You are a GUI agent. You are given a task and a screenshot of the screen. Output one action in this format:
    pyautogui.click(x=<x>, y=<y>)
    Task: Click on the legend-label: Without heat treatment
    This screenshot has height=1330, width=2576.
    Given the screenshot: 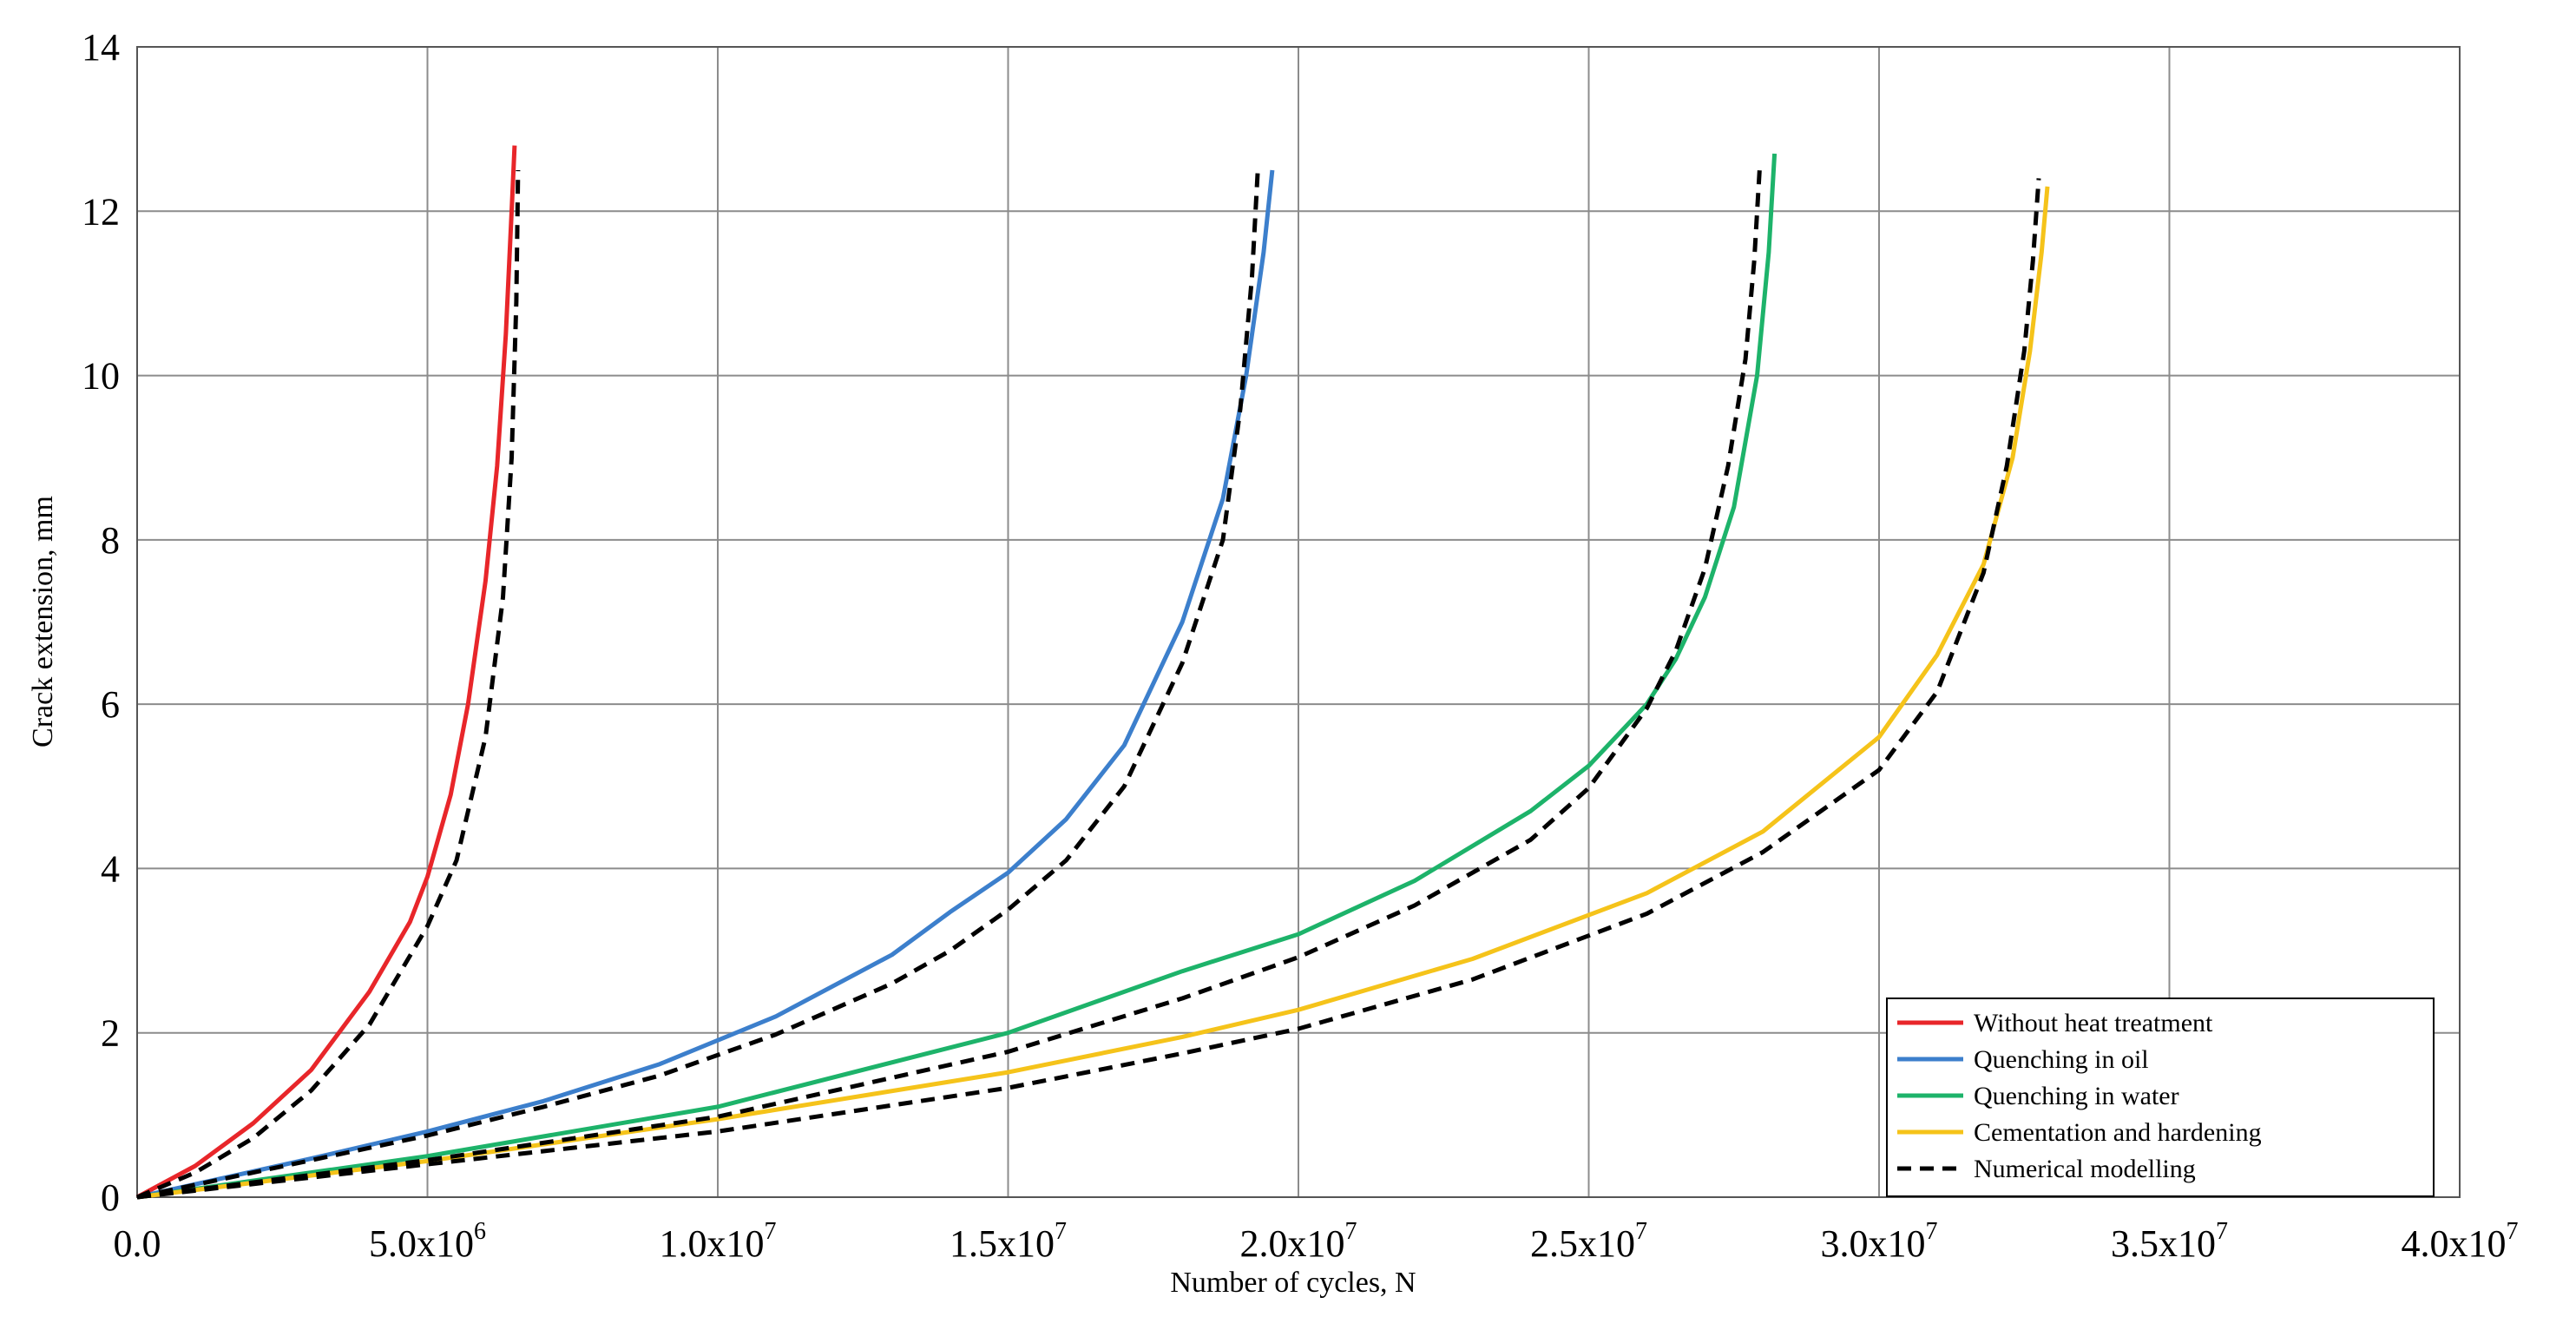 What is the action you would take?
    pyautogui.click(x=2094, y=1023)
    